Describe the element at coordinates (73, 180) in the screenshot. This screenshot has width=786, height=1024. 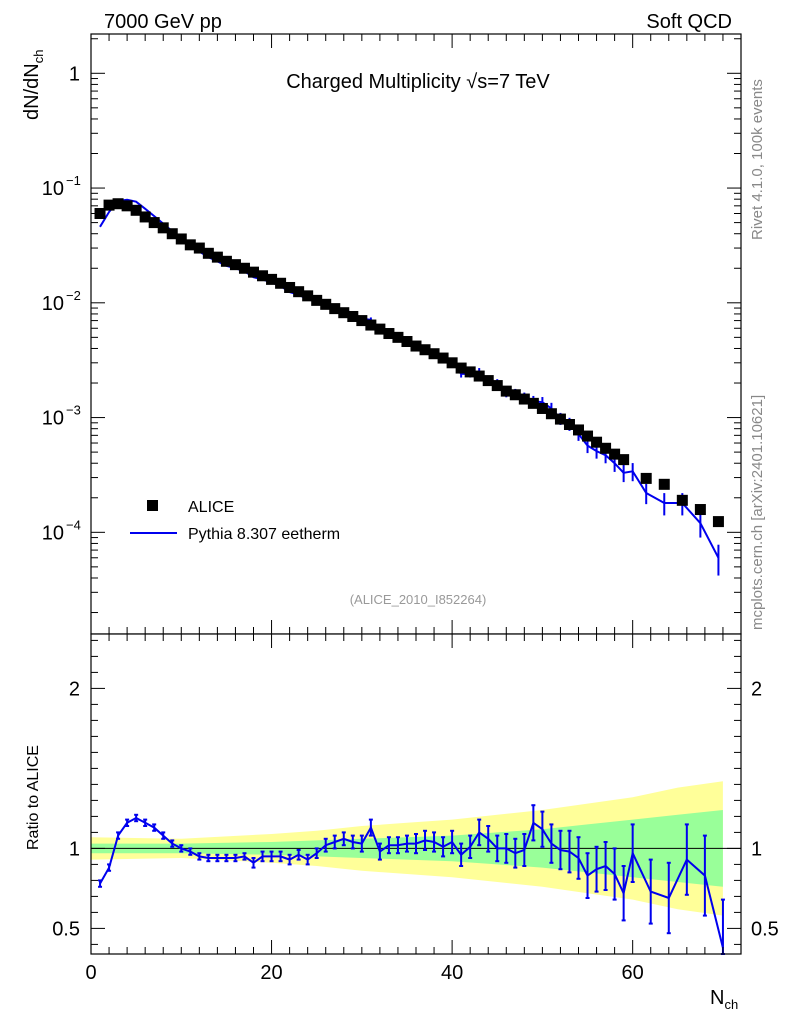
I see `main-y-tick-exponent: −1` at that location.